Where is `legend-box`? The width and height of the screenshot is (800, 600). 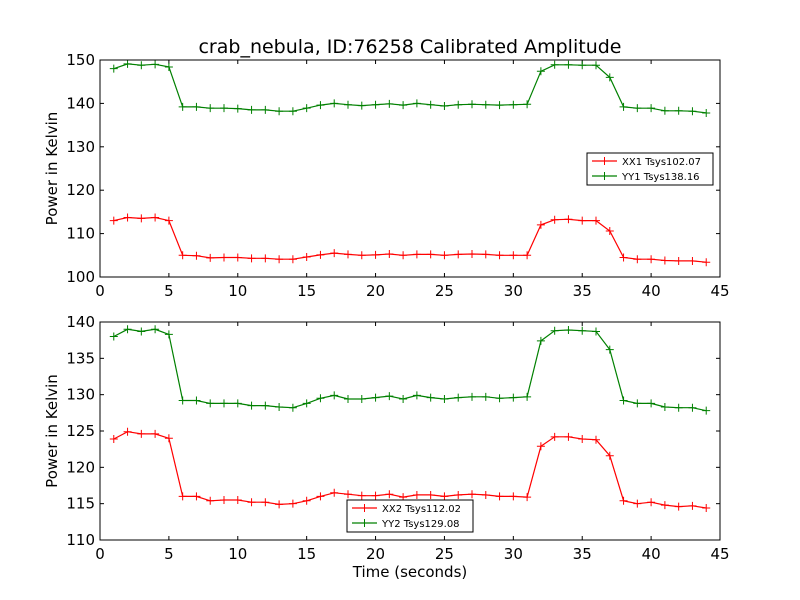
legend-box is located at coordinates (410, 516).